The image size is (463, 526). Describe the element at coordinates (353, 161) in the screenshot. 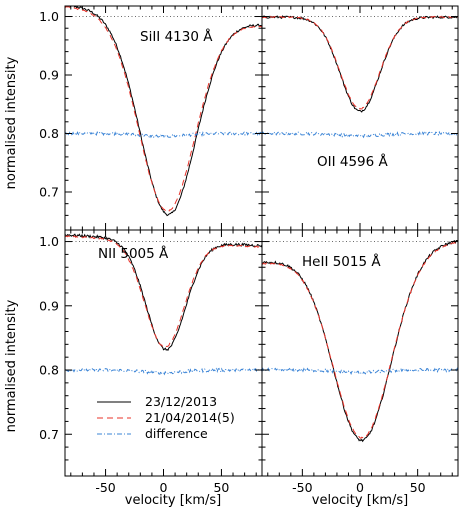

I see `spectral-line-label-top-right: OII 4596 Å` at that location.